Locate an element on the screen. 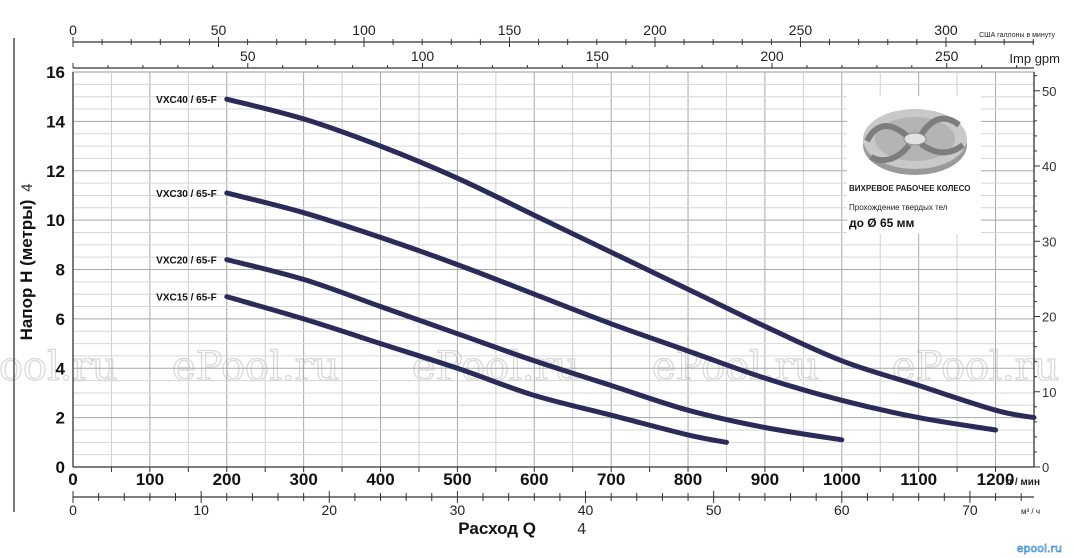  x-unit-m3h: м³ / ч is located at coordinates (1030, 511).